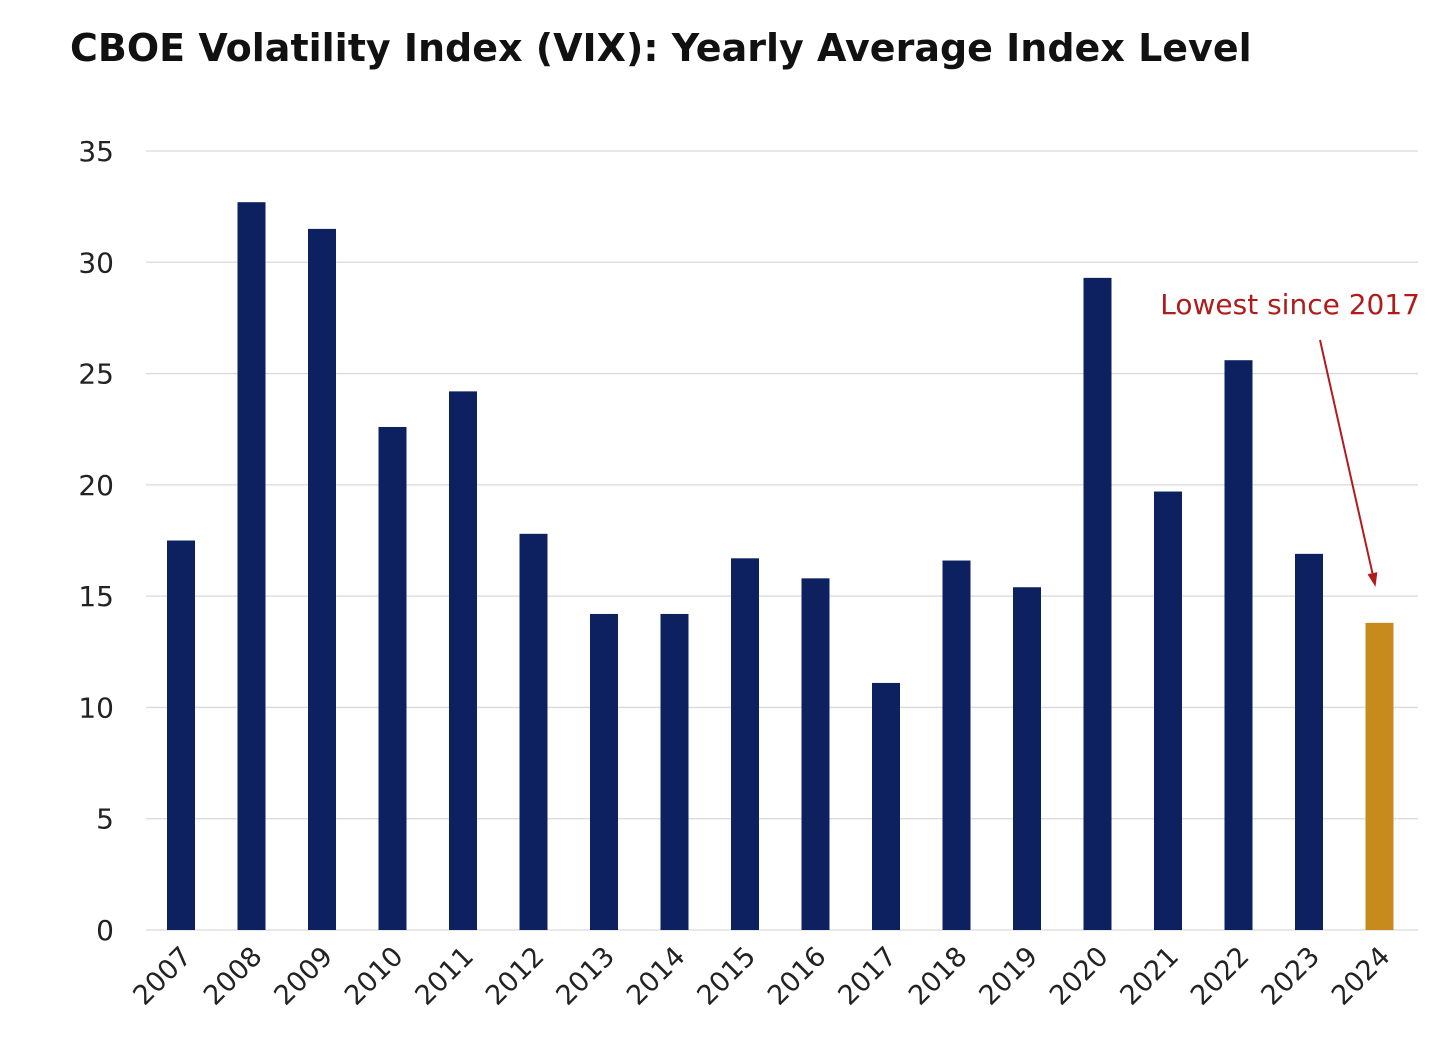 The height and width of the screenshot is (1048, 1456). What do you see at coordinates (938, 976) in the screenshot?
I see `x-tick-label-2018: 2018` at bounding box center [938, 976].